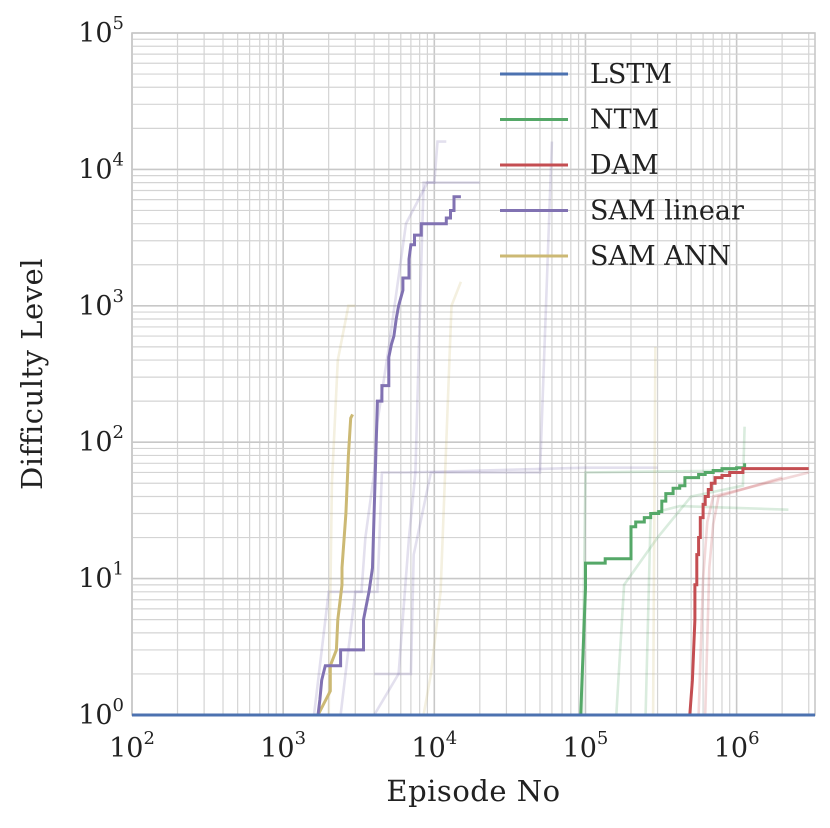 The width and height of the screenshot is (830, 828). Describe the element at coordinates (101, 577) in the screenshot. I see `y-tick-label: 10¹` at that location.